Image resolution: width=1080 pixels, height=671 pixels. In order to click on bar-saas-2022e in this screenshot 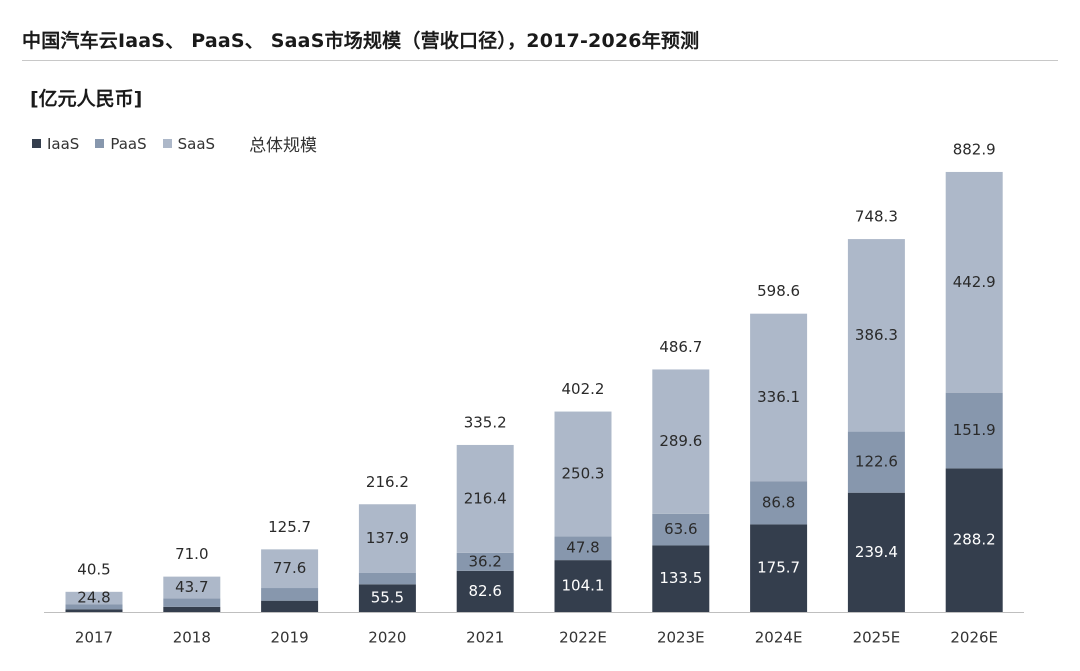, I will do `click(583, 474)`.